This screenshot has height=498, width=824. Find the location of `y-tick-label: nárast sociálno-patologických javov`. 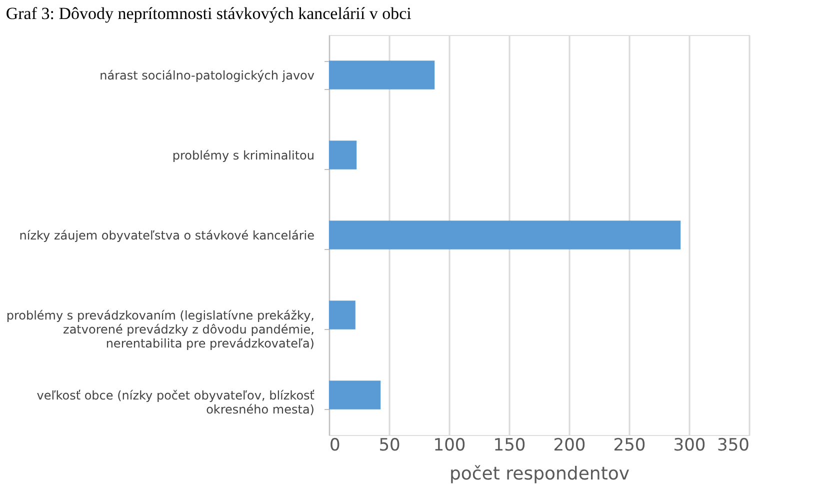

y-tick-label: nárast sociálno-patologických javov is located at coordinates (207, 75).